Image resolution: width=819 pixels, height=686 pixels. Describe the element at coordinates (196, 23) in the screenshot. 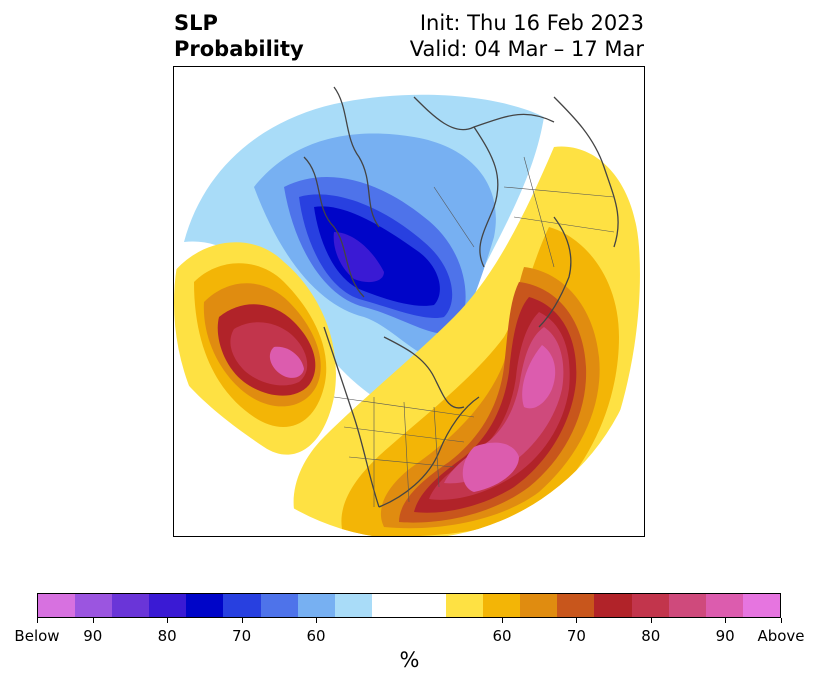

I see `title-line-1: SLP` at that location.